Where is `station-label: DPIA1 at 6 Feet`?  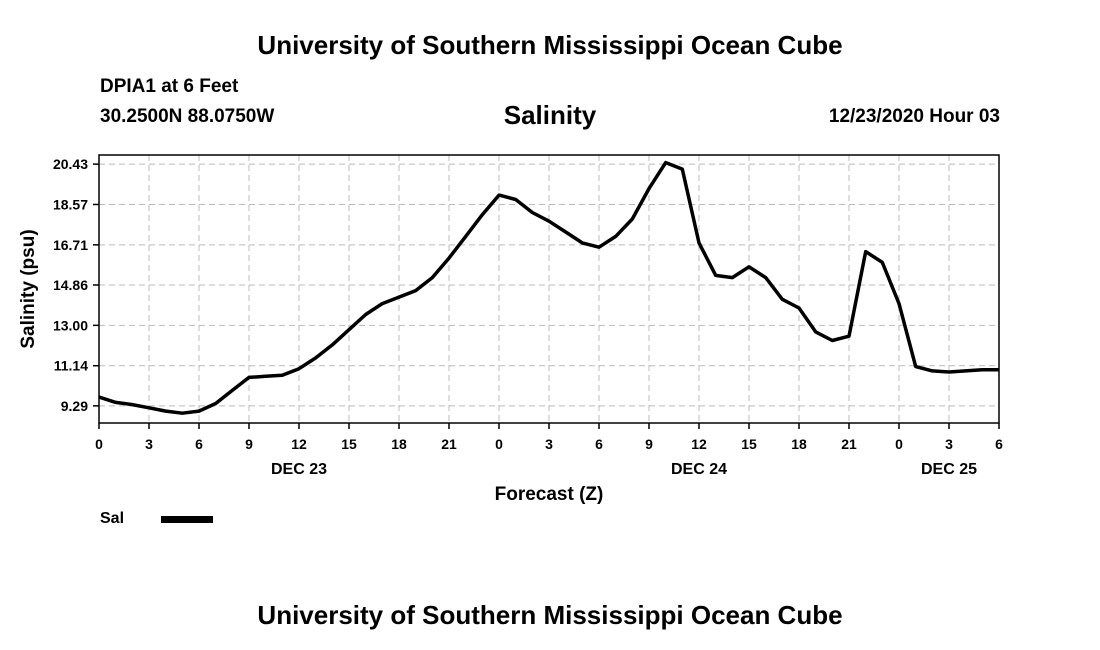
station-label: DPIA1 at 6 Feet is located at coordinates (169, 86).